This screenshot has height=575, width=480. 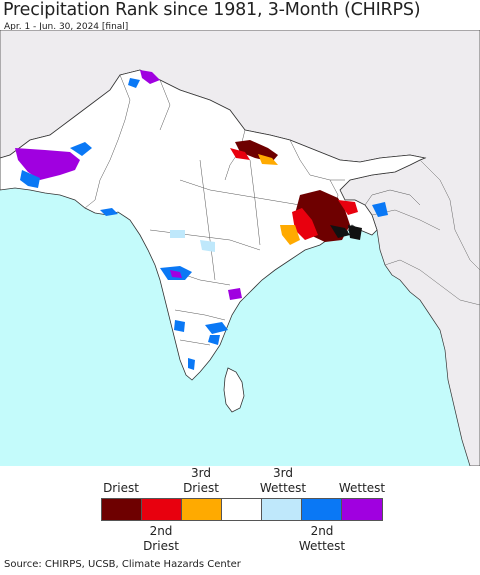 I want to click on swatch-3rd-wettest, so click(x=282, y=509).